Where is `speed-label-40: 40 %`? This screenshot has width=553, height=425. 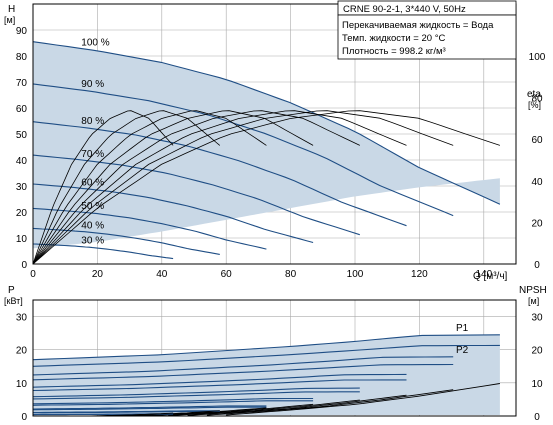 speed-label-40: 40 % is located at coordinates (92, 226).